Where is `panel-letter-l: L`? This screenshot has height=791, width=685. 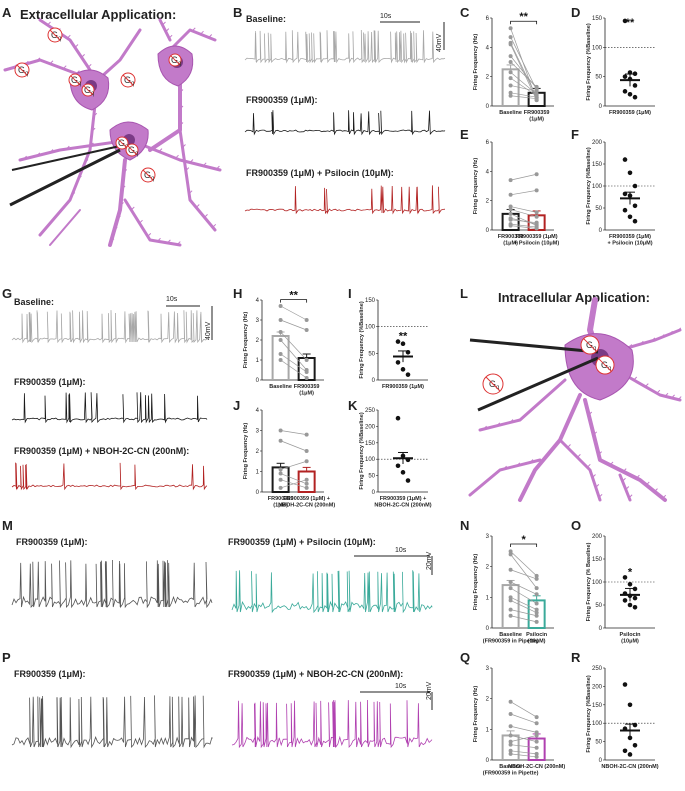 panel-letter-l: L is located at coordinates (464, 293).